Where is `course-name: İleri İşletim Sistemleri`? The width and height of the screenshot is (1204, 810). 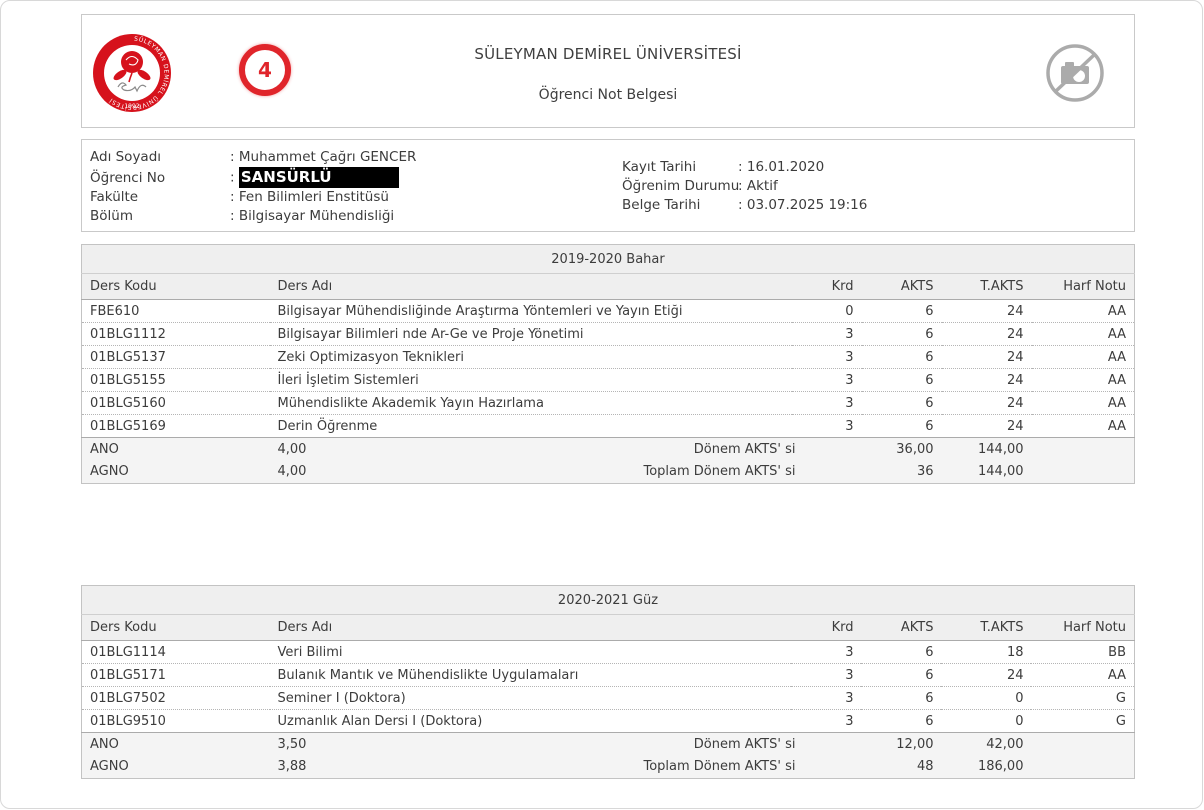 course-name: İleri İşletim Sistemleri is located at coordinates (530, 380).